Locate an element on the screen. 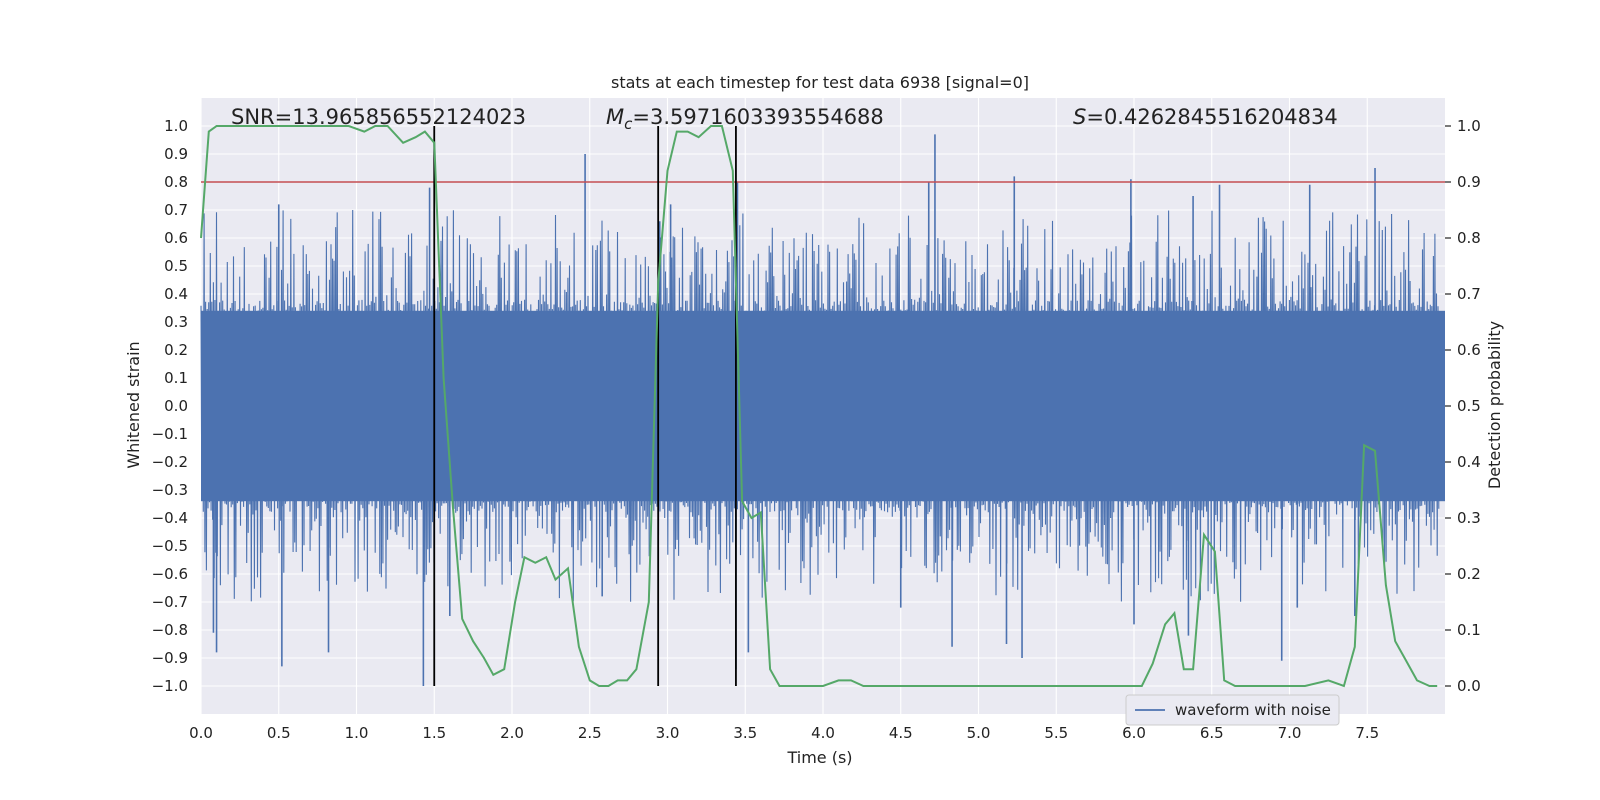 The height and width of the screenshot is (800, 1600). y-right-tick-label: 0.3 is located at coordinates (1469, 518).